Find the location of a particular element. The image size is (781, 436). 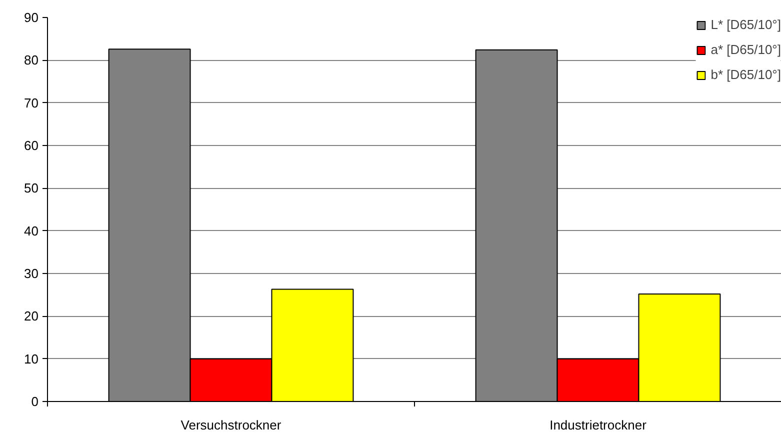

y-tick-label: 80 is located at coordinates (31, 60).